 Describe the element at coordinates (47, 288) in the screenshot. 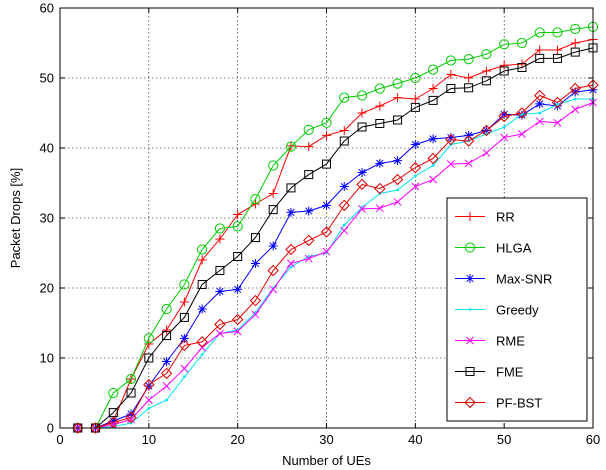

I see `y-tick-label: 20` at that location.